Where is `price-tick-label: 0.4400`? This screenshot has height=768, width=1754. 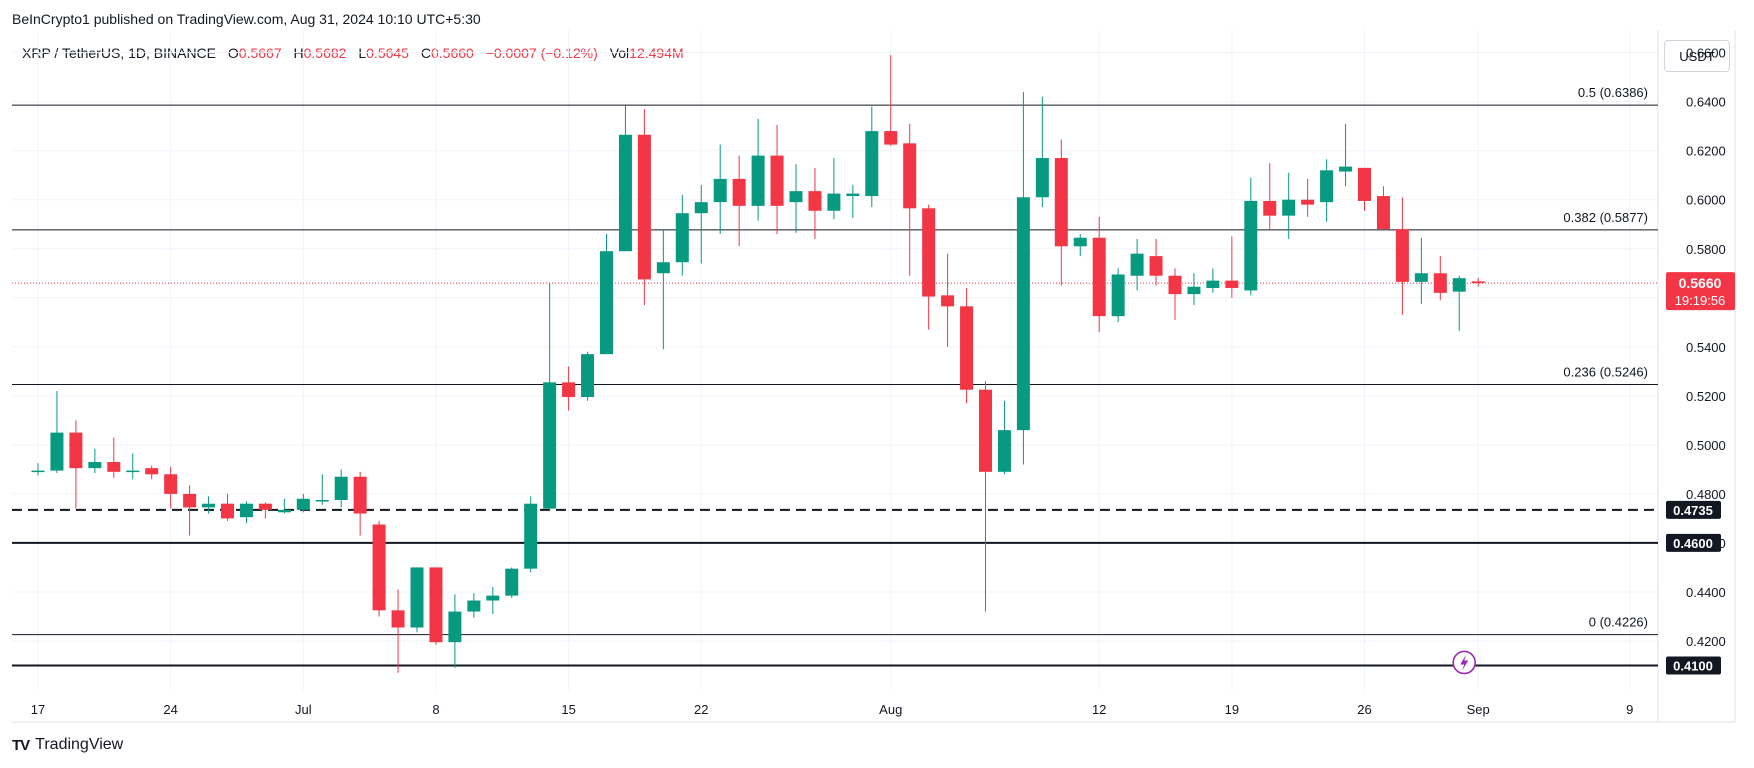 price-tick-label: 0.4400 is located at coordinates (1706, 592).